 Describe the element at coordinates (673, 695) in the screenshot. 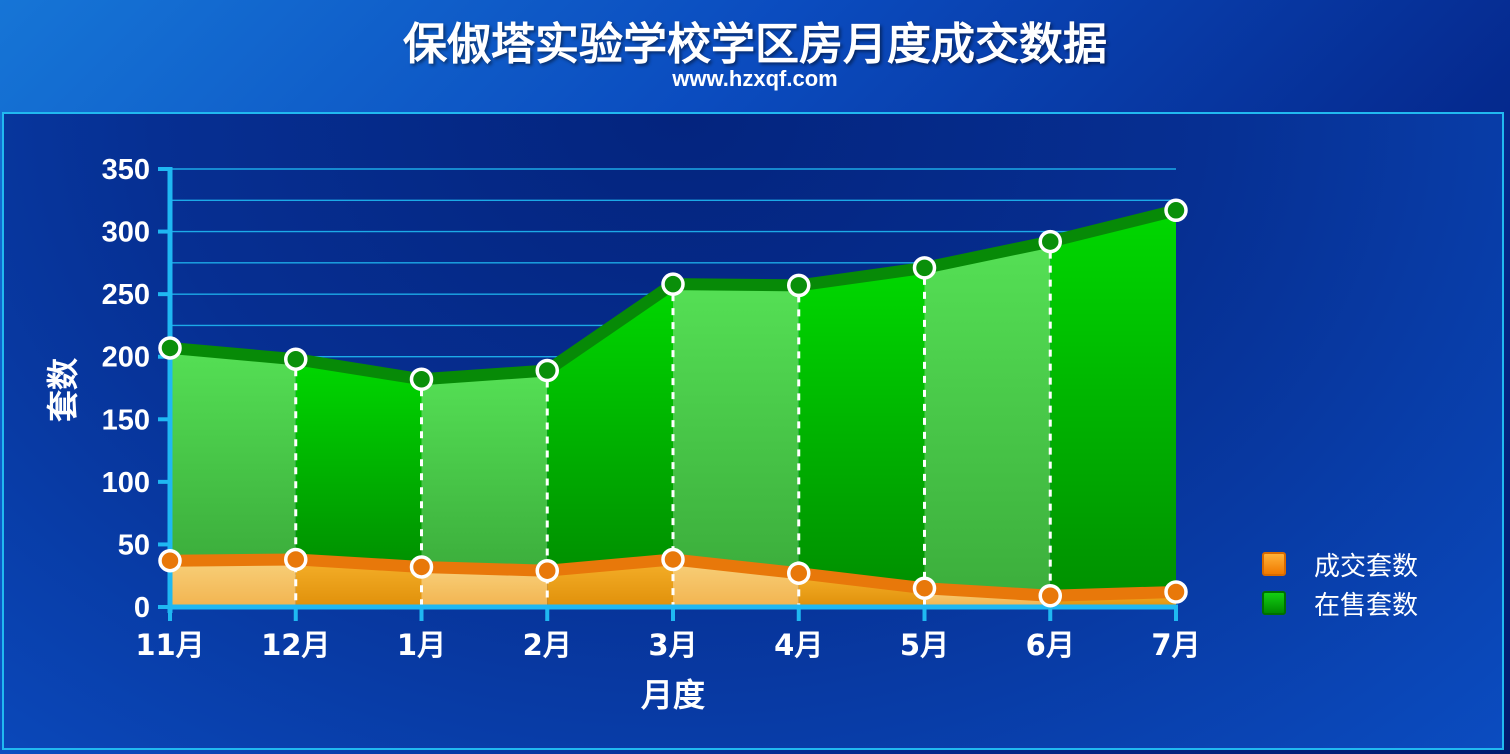

I see `x-axis-title: 月度` at that location.